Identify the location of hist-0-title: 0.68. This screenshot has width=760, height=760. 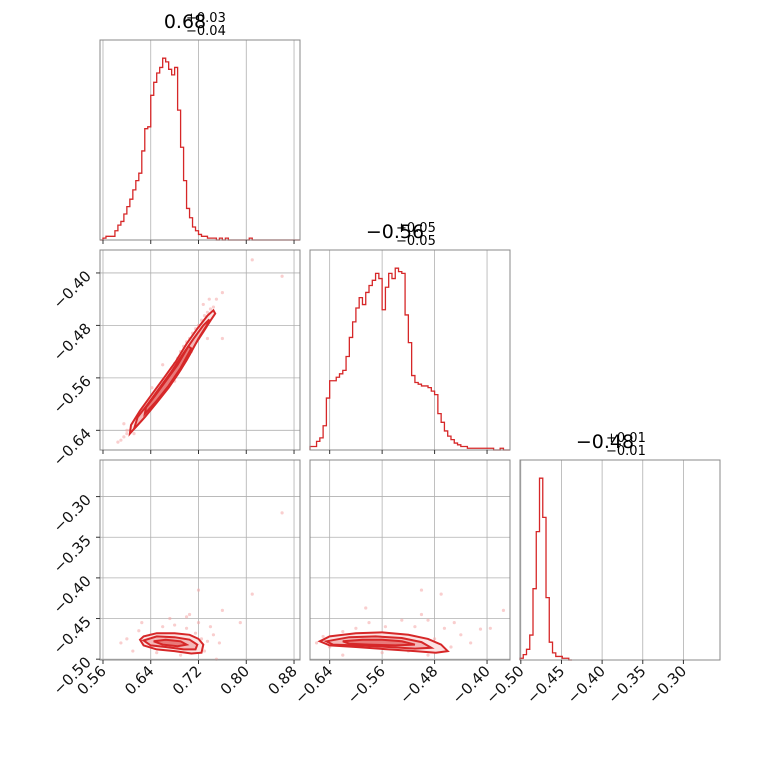
(185, 22).